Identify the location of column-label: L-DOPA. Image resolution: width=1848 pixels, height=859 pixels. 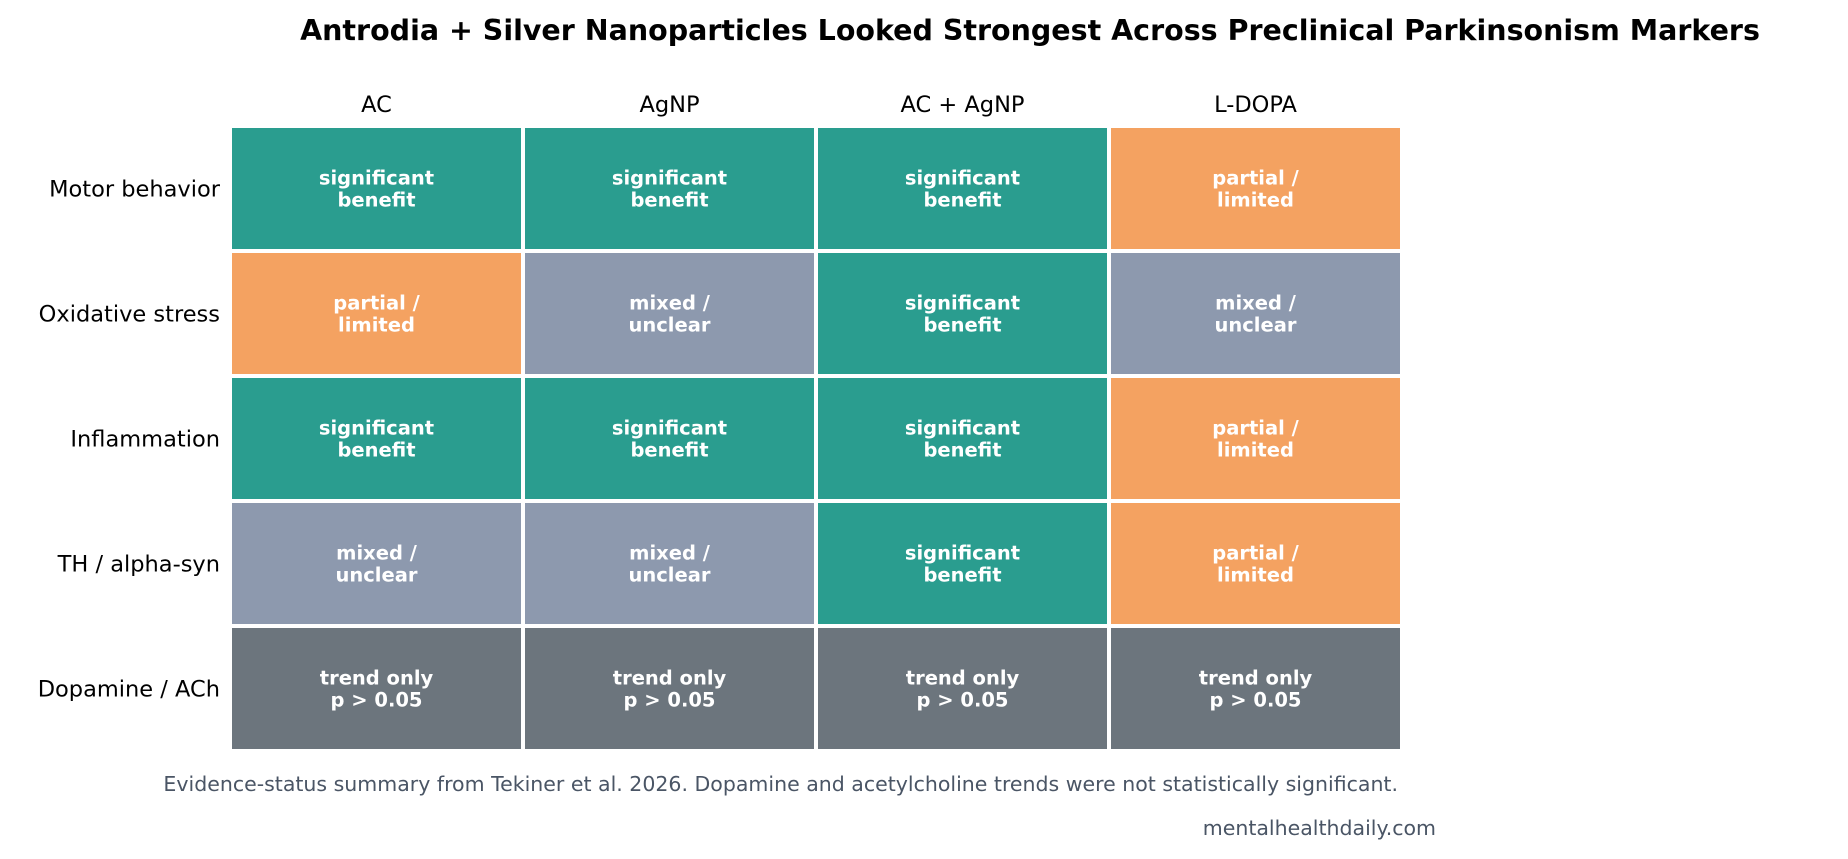
(1255, 105).